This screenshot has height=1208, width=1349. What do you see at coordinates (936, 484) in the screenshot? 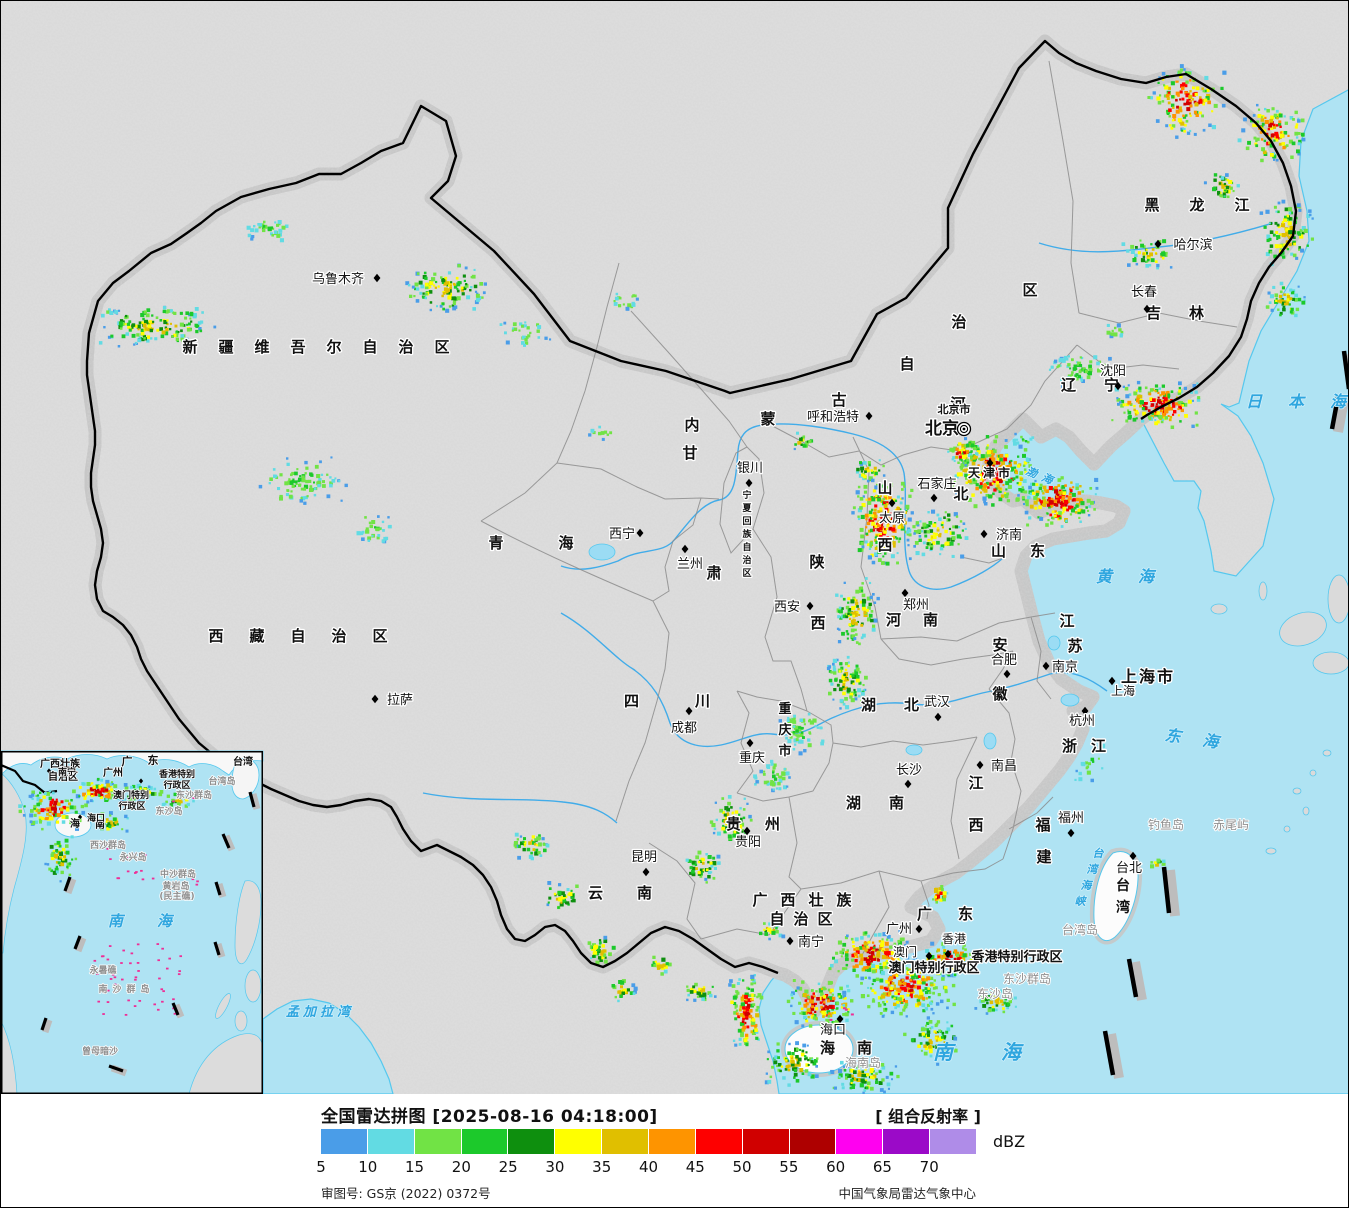
I see `city-label: 石家庄` at bounding box center [936, 484].